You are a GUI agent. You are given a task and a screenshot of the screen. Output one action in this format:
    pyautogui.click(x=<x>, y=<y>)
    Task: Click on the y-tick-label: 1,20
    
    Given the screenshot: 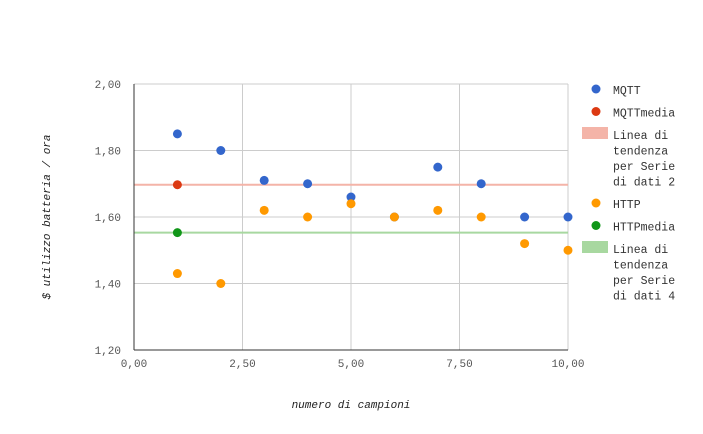 What is the action you would take?
    pyautogui.click(x=108, y=352)
    